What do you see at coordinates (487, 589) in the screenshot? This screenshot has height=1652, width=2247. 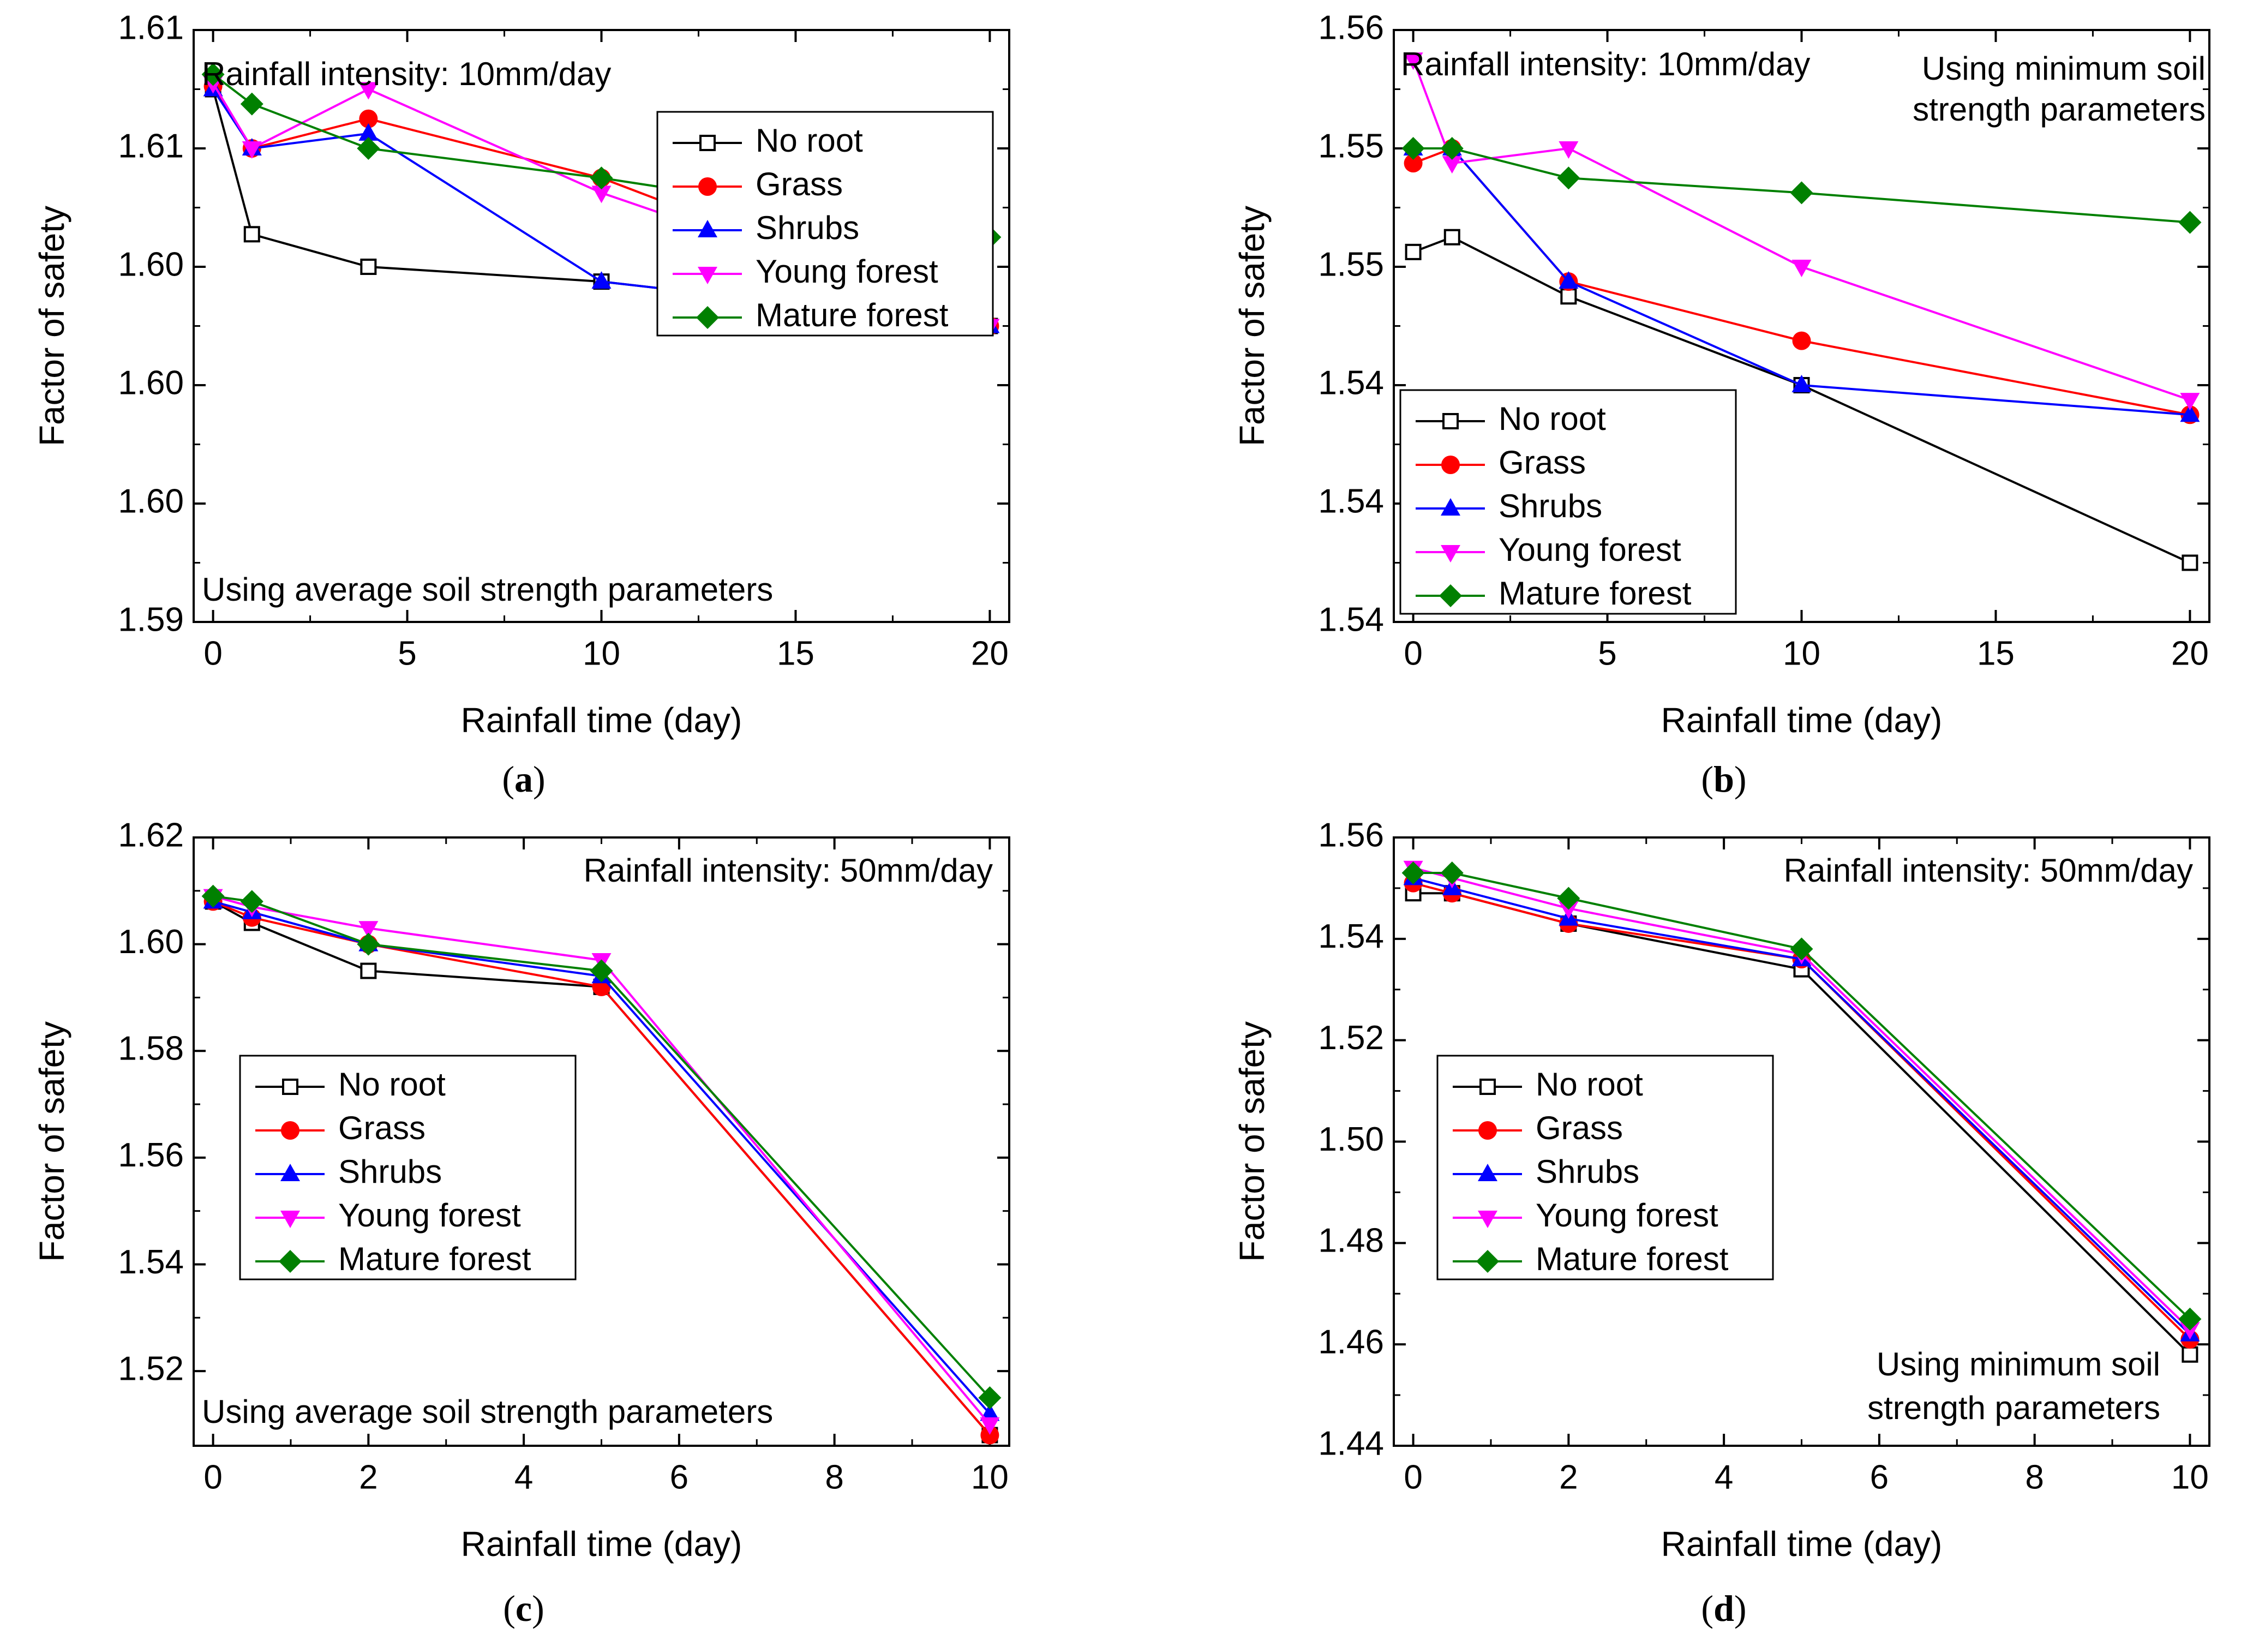 I see `annotation-text: Using average soil strength parameters` at bounding box center [487, 589].